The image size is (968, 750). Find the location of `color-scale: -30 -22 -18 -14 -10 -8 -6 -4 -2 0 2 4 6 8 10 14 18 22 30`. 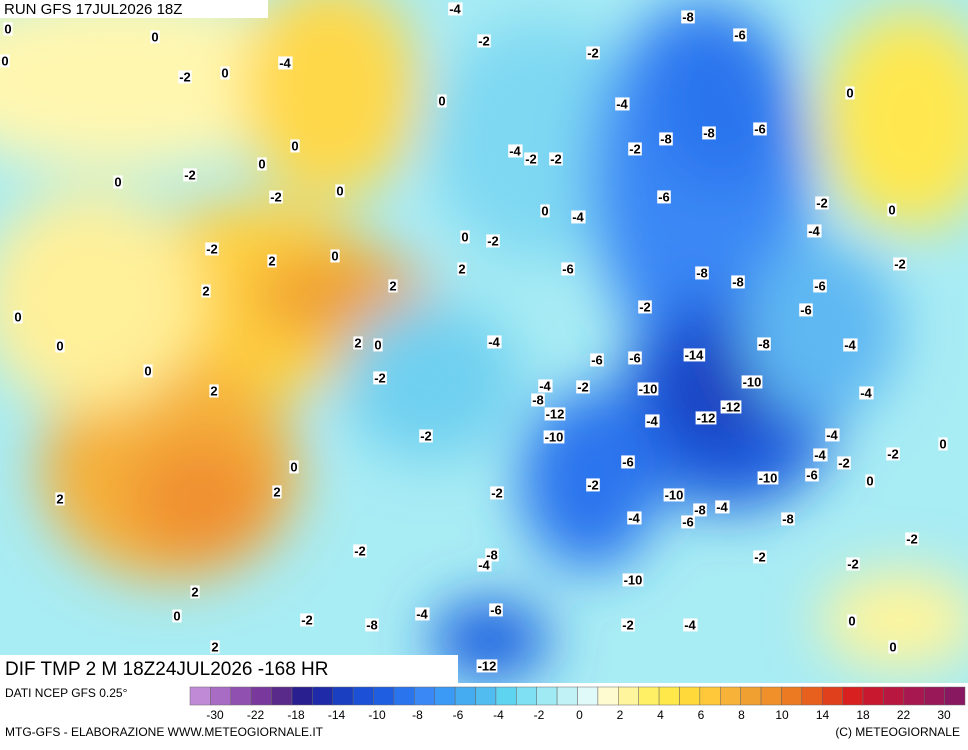

color-scale: -30 -22 -18 -14 -10 -8 -6 -4 -2 0 2 4 6 8 10 14 18 22 30 is located at coordinates (577, 704).